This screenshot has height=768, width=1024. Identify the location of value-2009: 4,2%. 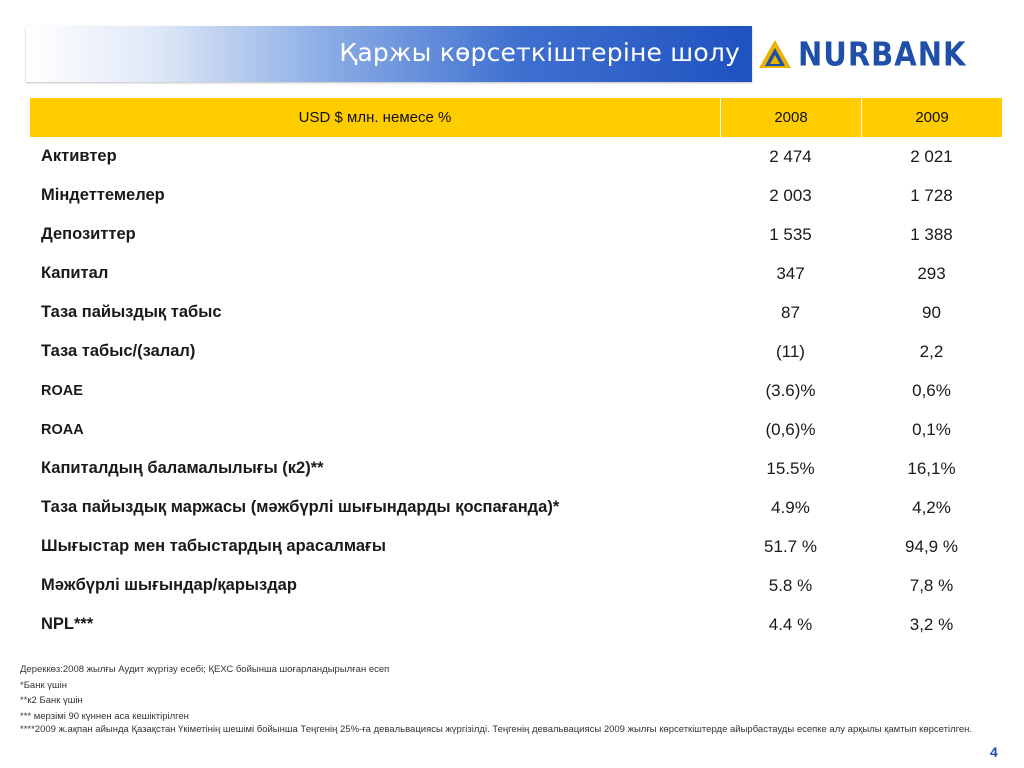
(931, 507).